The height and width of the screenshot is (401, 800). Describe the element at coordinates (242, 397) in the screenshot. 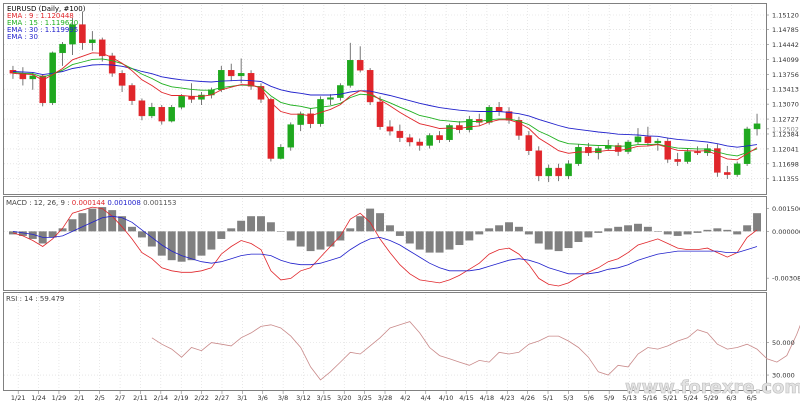

I see `x-tick-label: 3/1` at that location.